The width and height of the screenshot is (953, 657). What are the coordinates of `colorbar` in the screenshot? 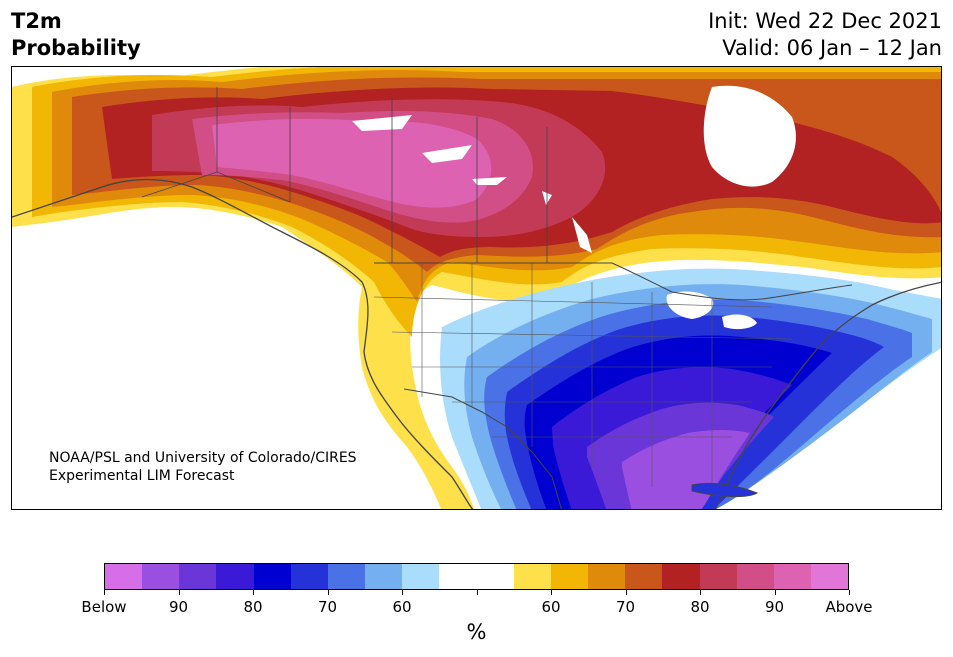 It's located at (476, 576).